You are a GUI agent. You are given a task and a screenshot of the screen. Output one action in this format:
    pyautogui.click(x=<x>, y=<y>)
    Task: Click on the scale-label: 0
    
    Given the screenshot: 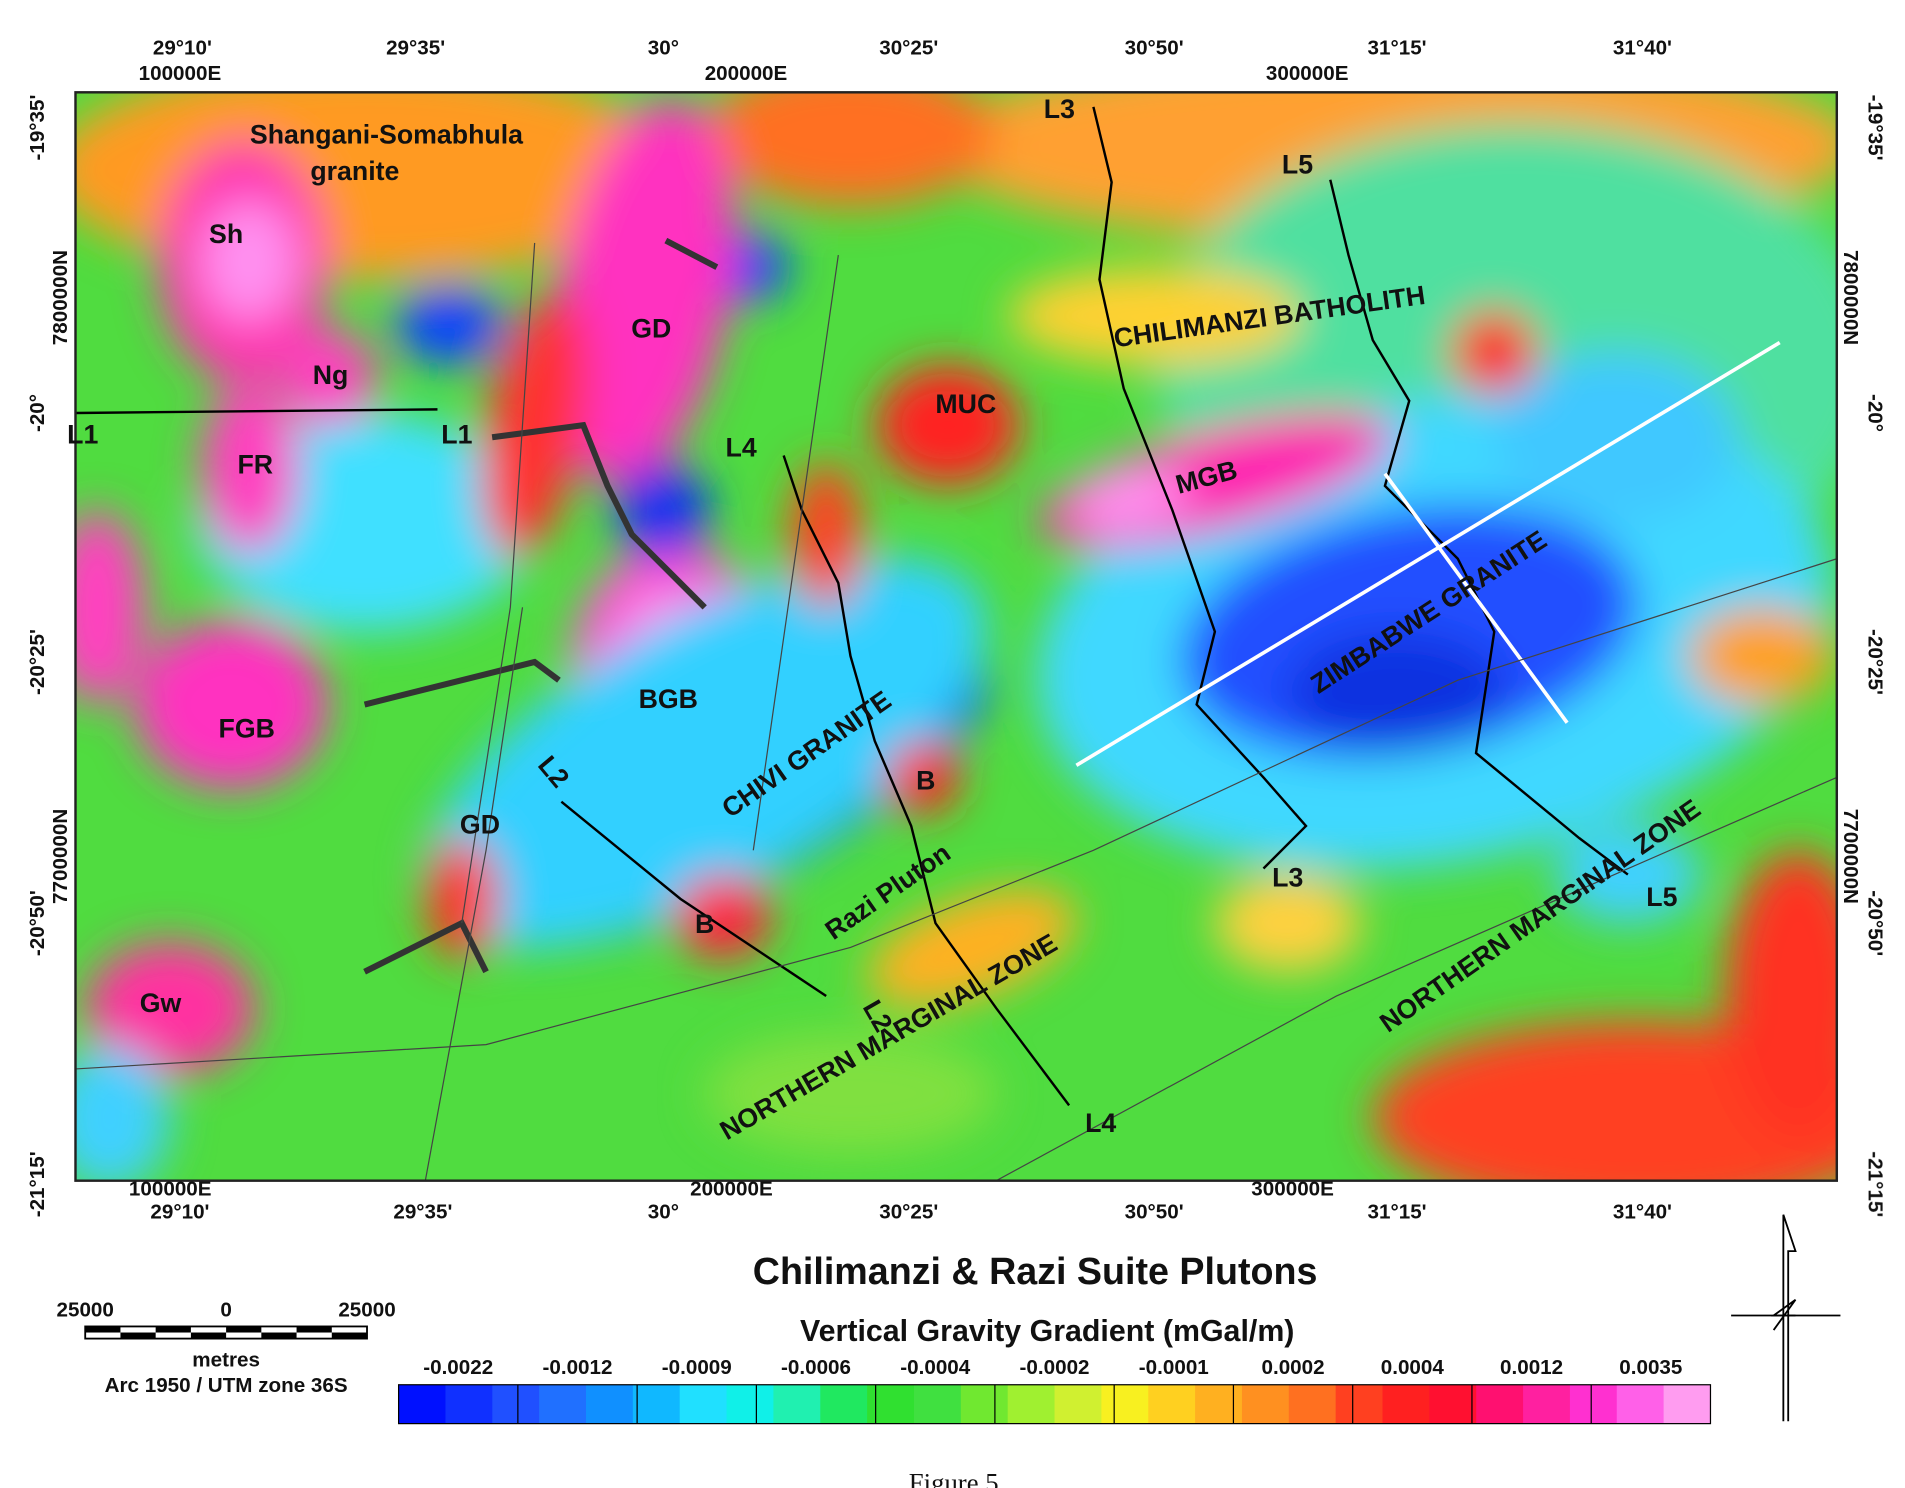 What is the action you would take?
    pyautogui.click(x=225, y=1310)
    